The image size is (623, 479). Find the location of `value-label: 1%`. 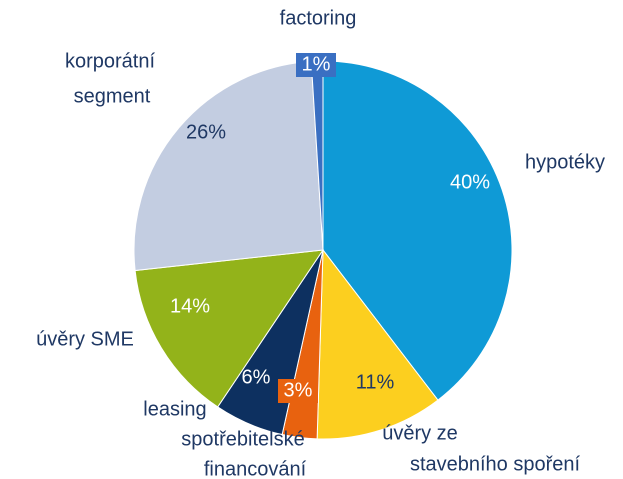

value-label: 1% is located at coordinates (316, 64).